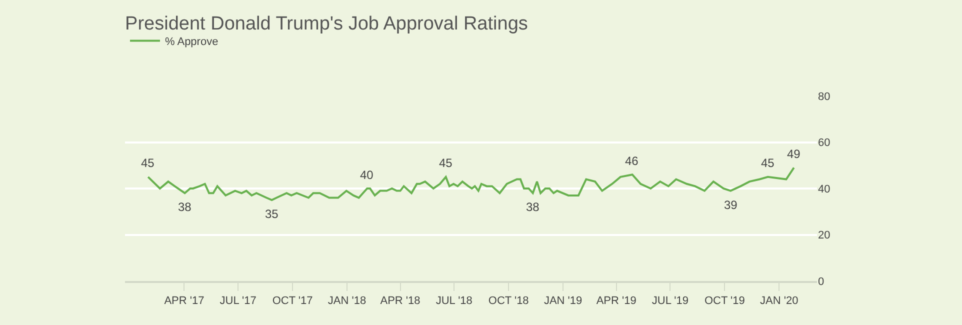 The width and height of the screenshot is (962, 325). What do you see at coordinates (821, 282) in the screenshot?
I see `y-tick-label: 0` at bounding box center [821, 282].